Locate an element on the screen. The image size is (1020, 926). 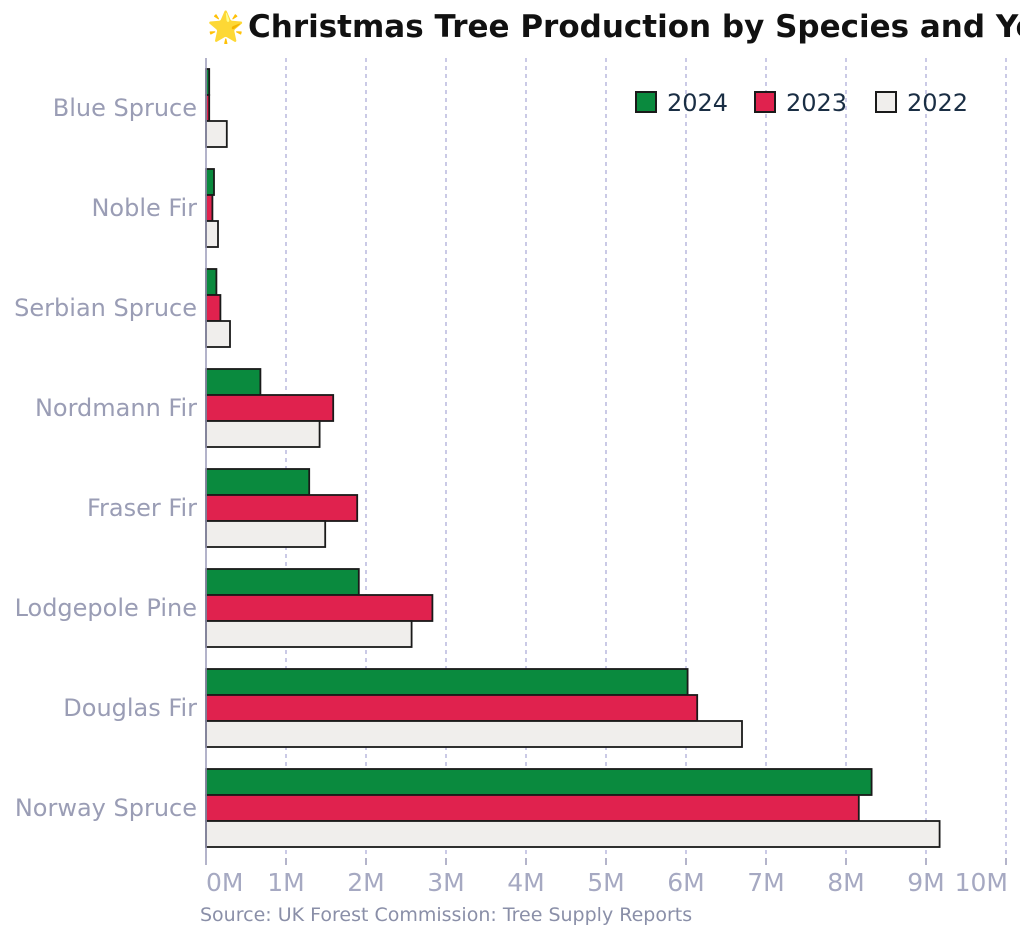
bar-nordmann-fir-2023 is located at coordinates (270, 408).